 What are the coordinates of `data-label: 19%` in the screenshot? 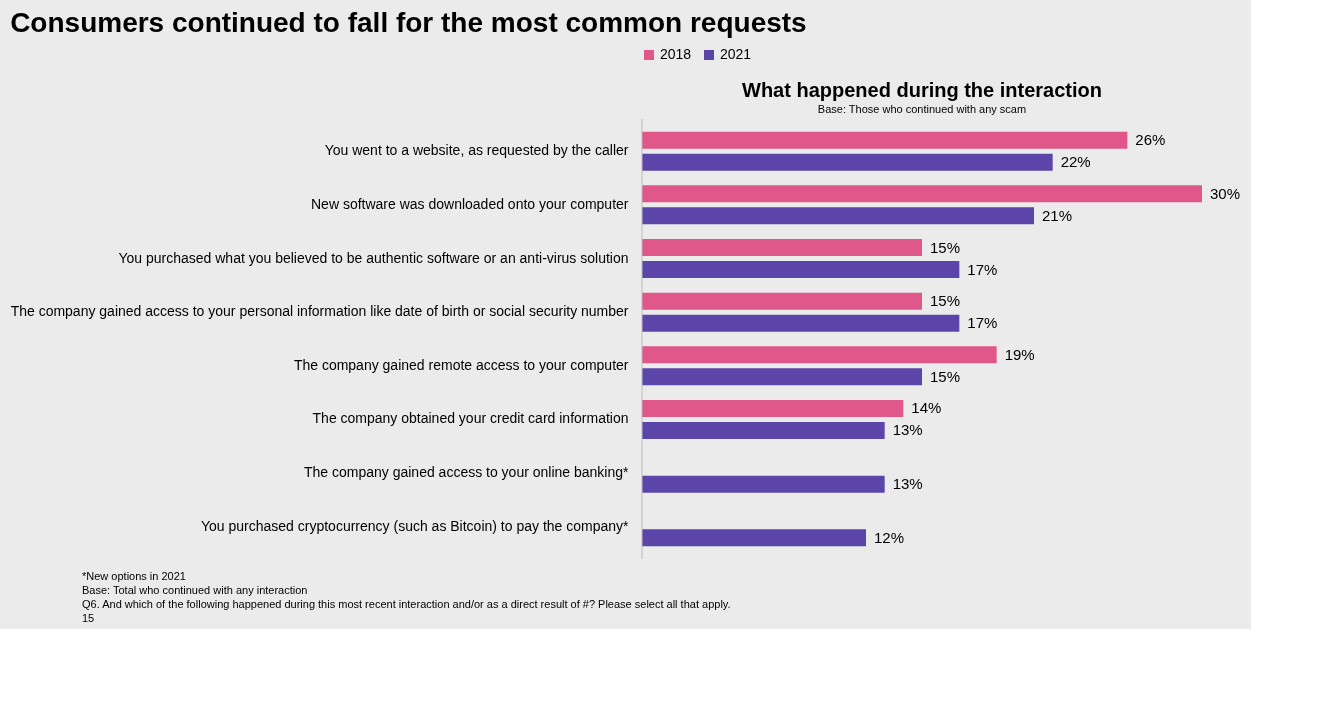 It's located at (1019, 354).